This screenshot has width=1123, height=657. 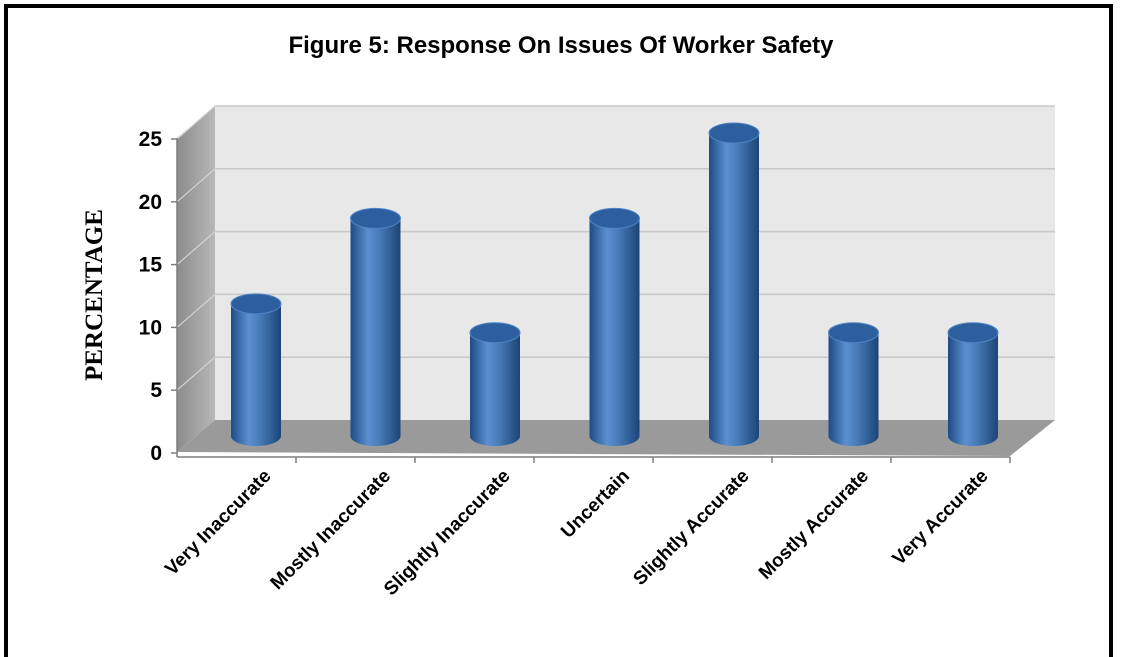 I want to click on x-tick-label: Slightly Inaccurate, so click(x=447, y=533).